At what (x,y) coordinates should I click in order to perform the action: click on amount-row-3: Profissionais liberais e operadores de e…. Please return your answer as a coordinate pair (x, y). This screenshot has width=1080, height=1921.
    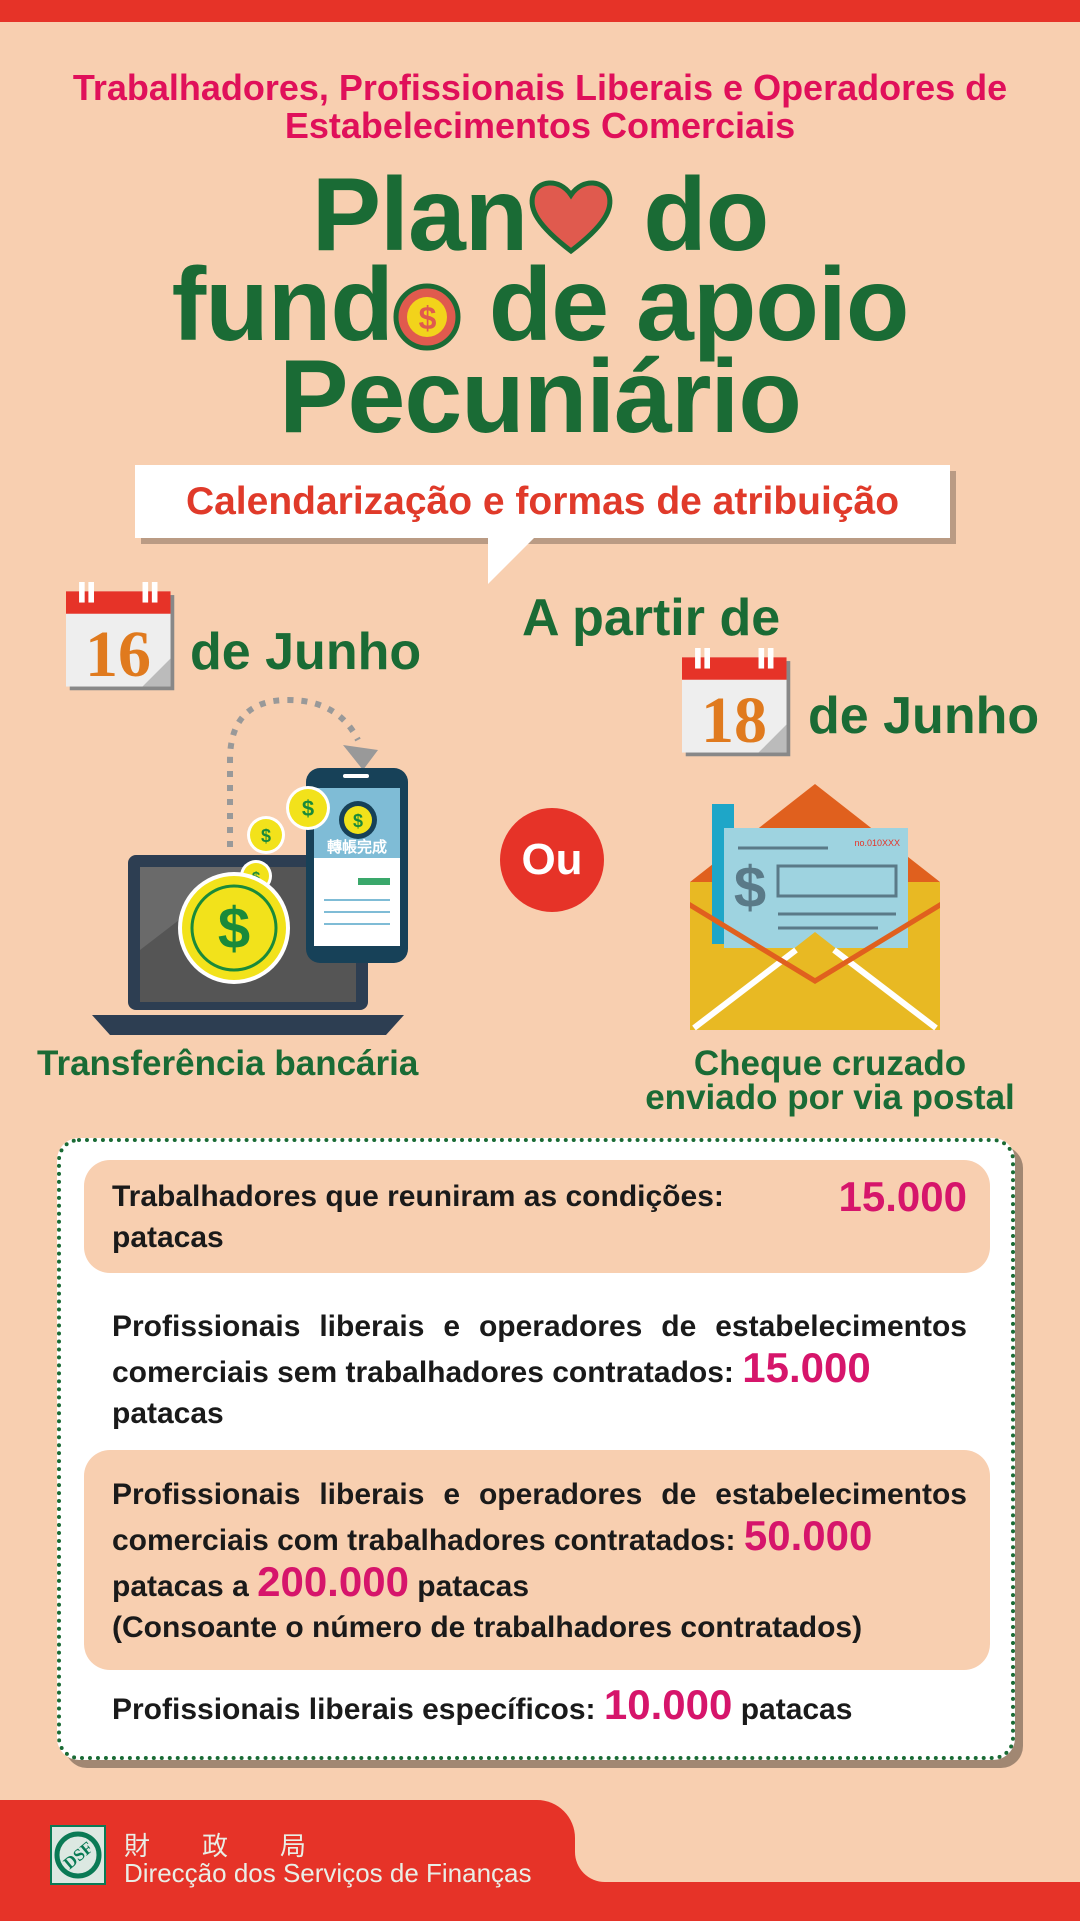
    Looking at the image, I should click on (539, 1561).